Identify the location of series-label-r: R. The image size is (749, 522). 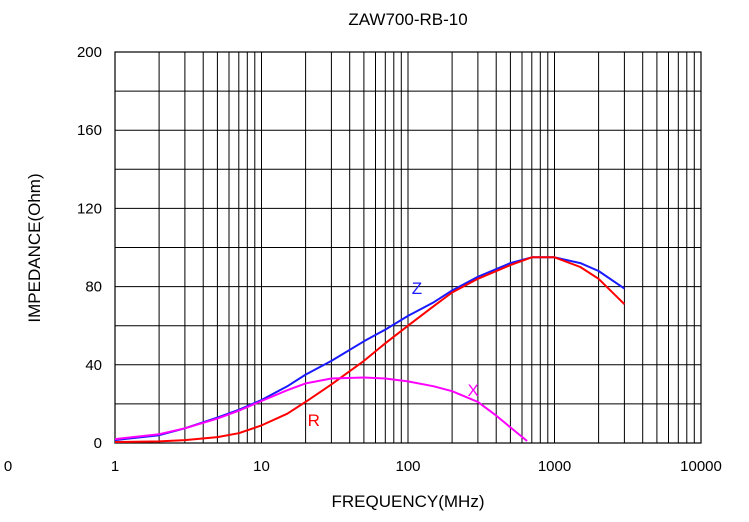
(314, 420).